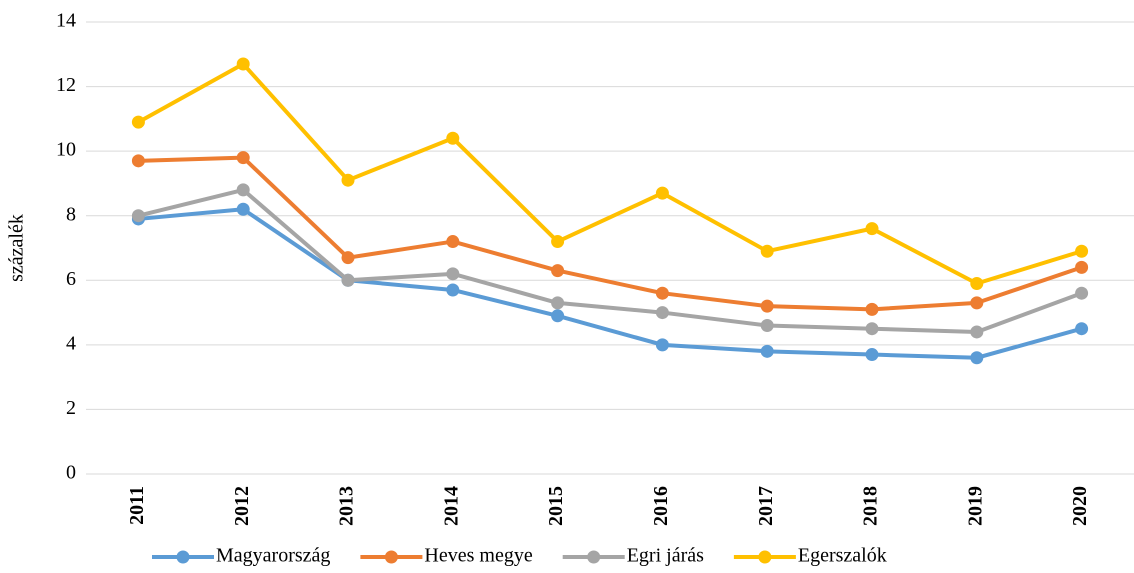 Image resolution: width=1134 pixels, height=573 pixels. I want to click on x-tick-label: 2018, so click(871, 506).